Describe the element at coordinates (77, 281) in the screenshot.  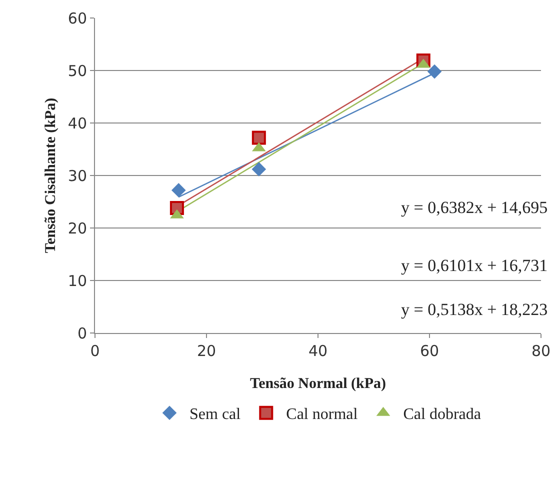
I see `y-tick-label: 10` at that location.